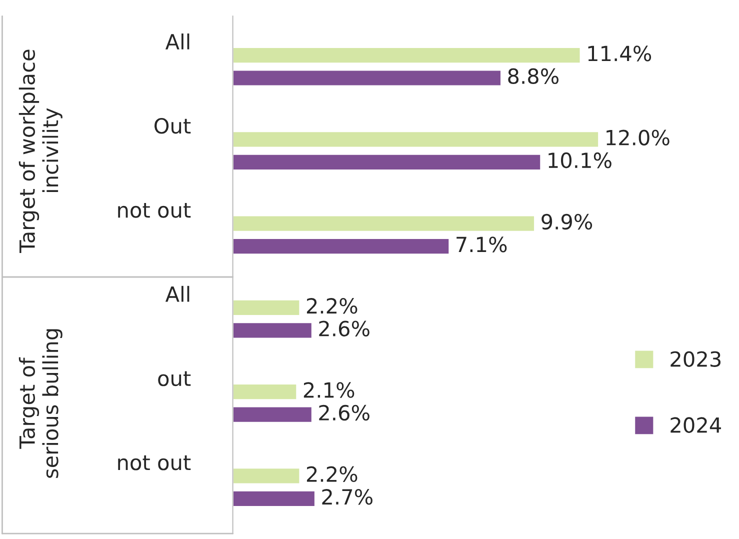 This screenshot has height=539, width=739. What do you see at coordinates (567, 222) in the screenshot?
I see `data-label: 9.9%` at bounding box center [567, 222].